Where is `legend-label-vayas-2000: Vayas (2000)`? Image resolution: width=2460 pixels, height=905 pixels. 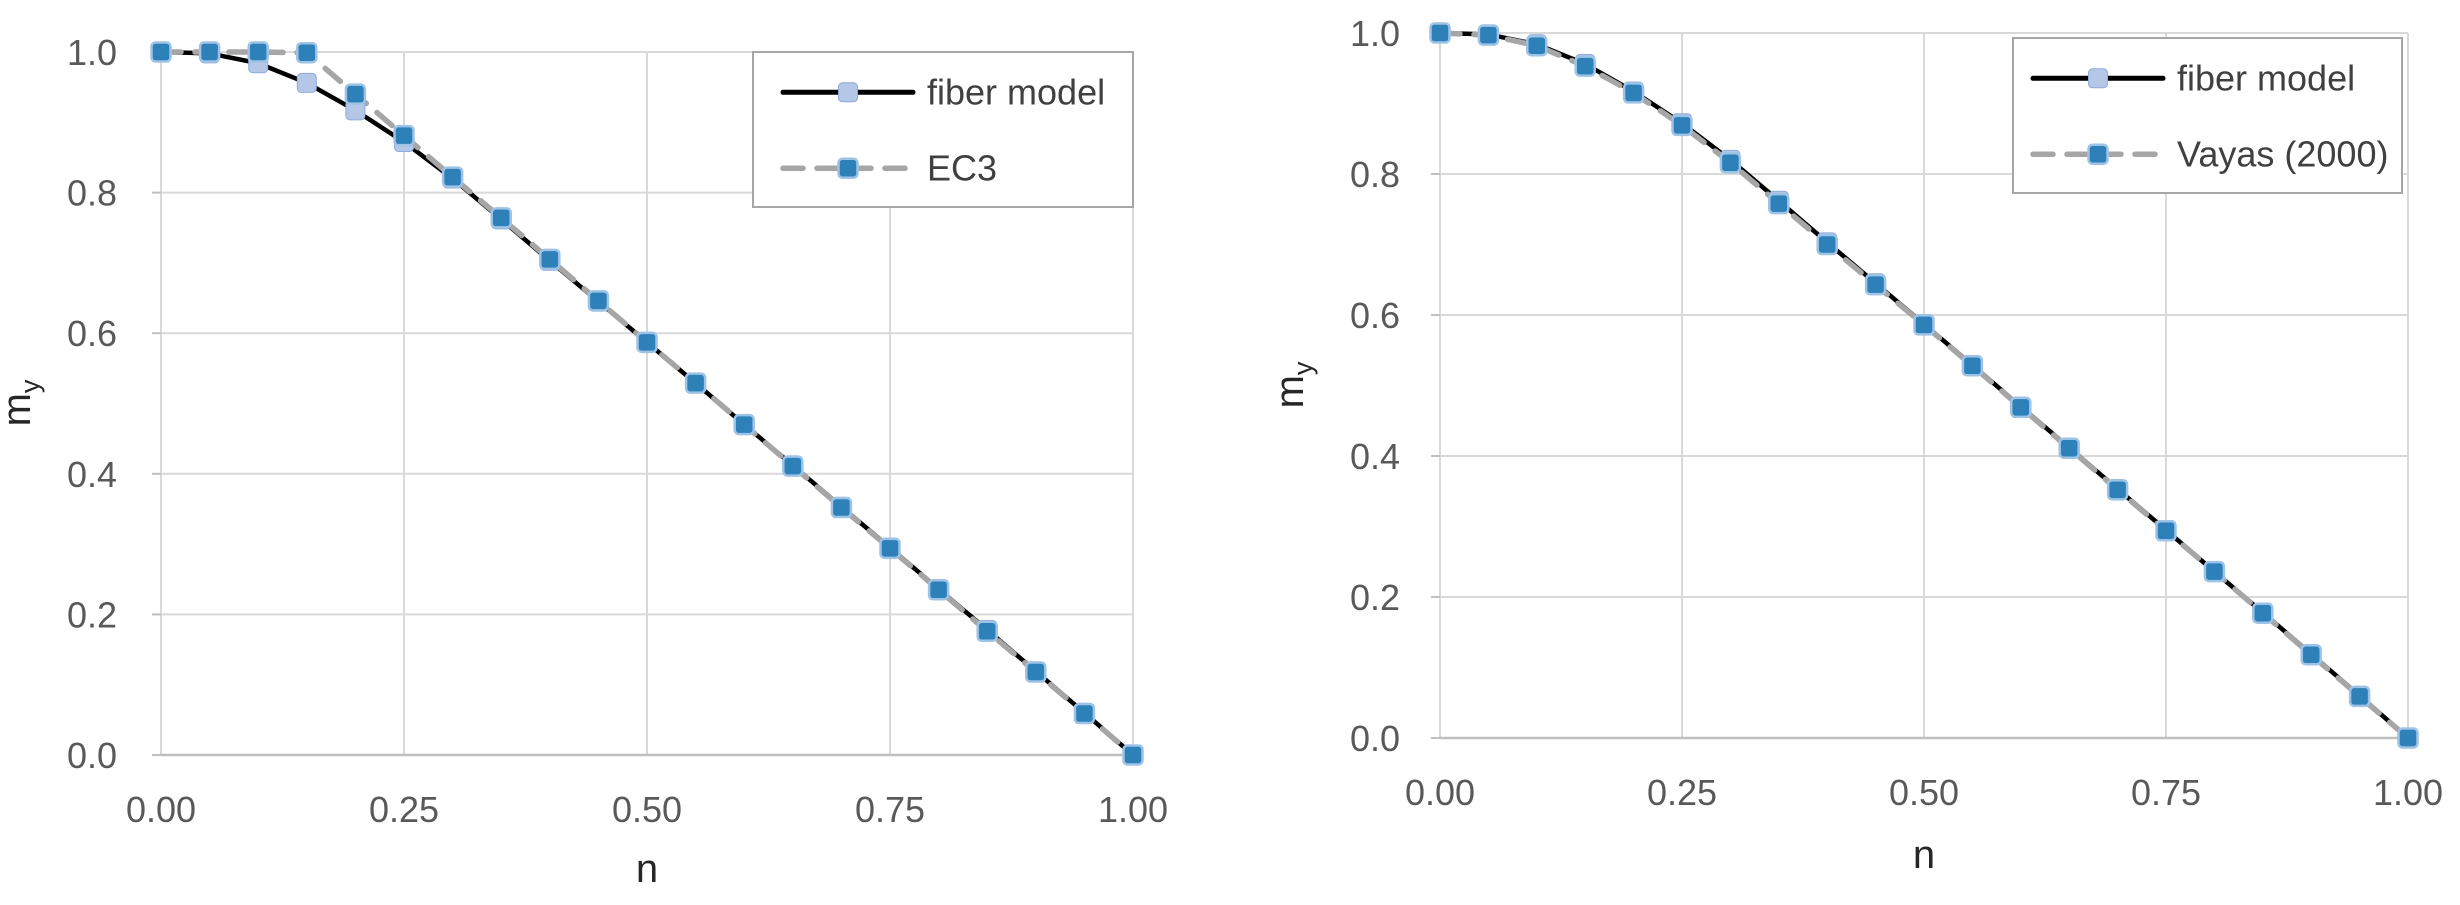 legend-label-vayas-2000: Vayas (2000) is located at coordinates (2282, 153).